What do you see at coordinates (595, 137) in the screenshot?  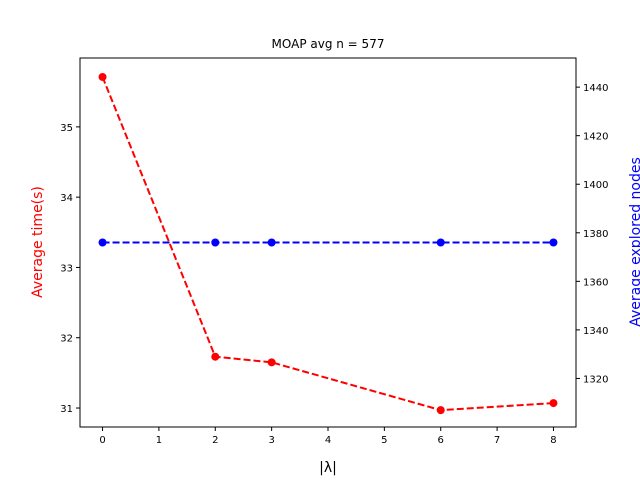 I see `y-right-tick-label: 1420` at bounding box center [595, 137].